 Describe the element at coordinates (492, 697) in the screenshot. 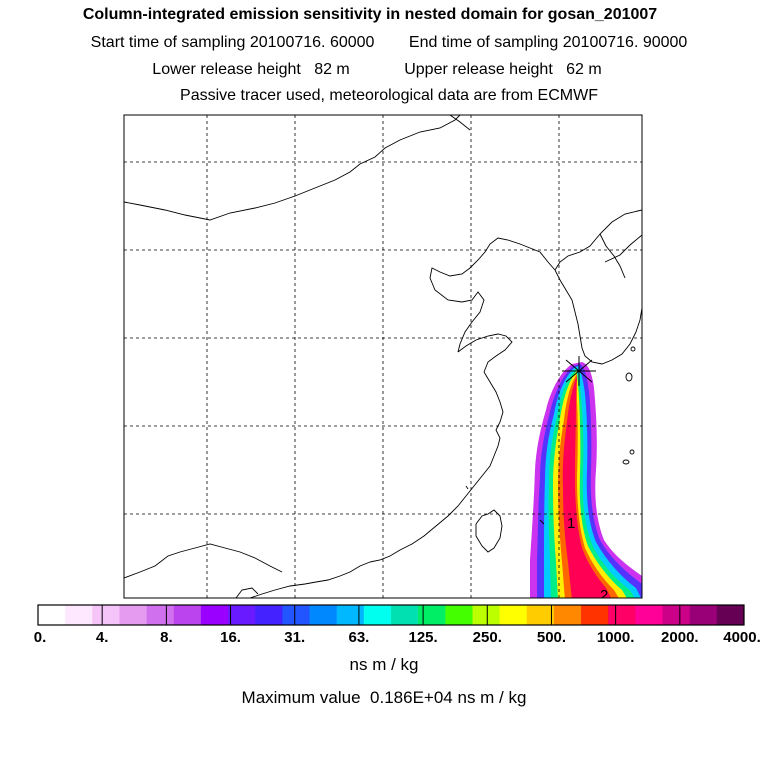

I see `max-value-units: ns m / kg` at that location.